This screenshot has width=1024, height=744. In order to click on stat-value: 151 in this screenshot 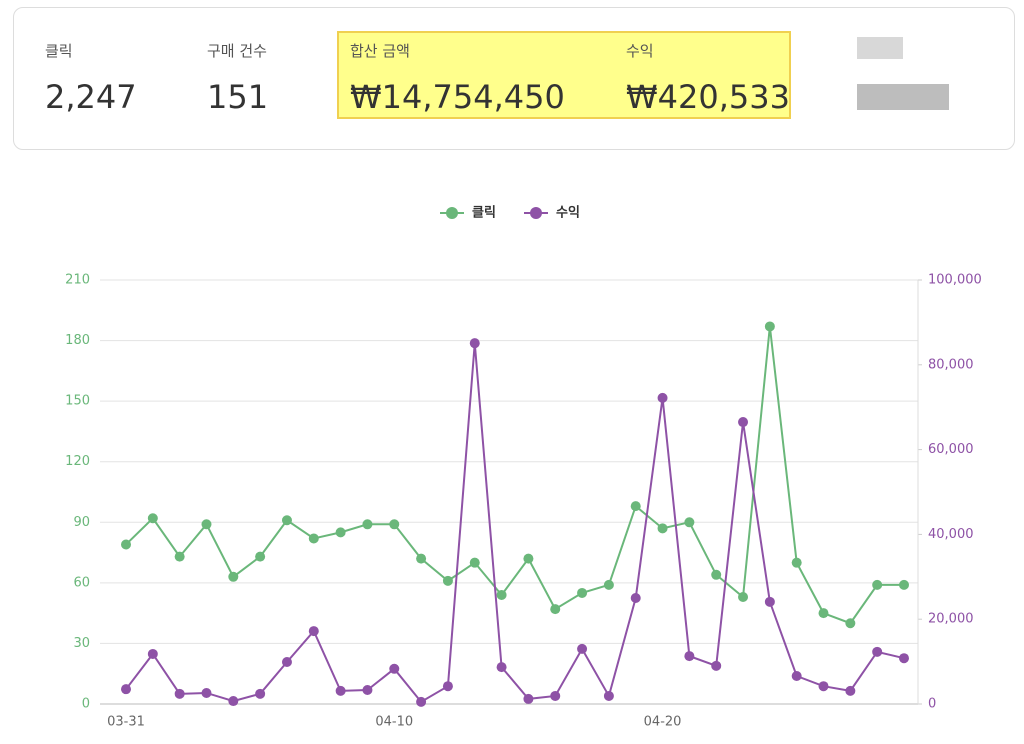, I will do `click(238, 97)`.